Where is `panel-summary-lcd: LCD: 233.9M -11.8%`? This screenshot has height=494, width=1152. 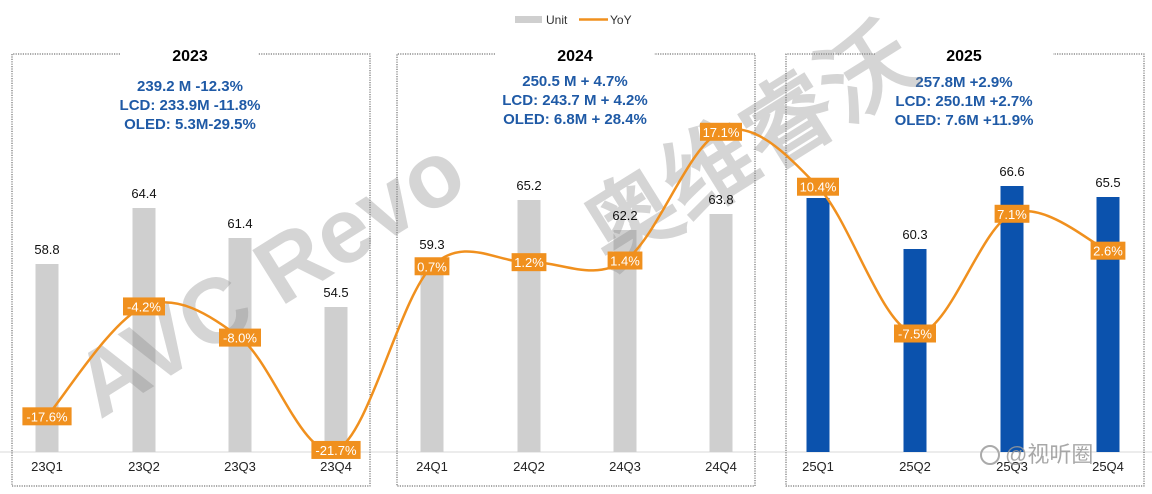
panel-summary-lcd: LCD: 233.9M -11.8% is located at coordinates (190, 105).